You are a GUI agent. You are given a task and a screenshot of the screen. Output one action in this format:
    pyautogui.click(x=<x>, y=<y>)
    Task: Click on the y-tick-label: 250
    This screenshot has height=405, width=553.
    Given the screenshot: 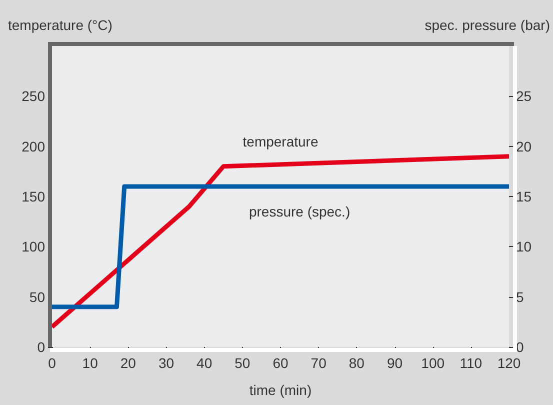 What is the action you would take?
    pyautogui.click(x=34, y=96)
    